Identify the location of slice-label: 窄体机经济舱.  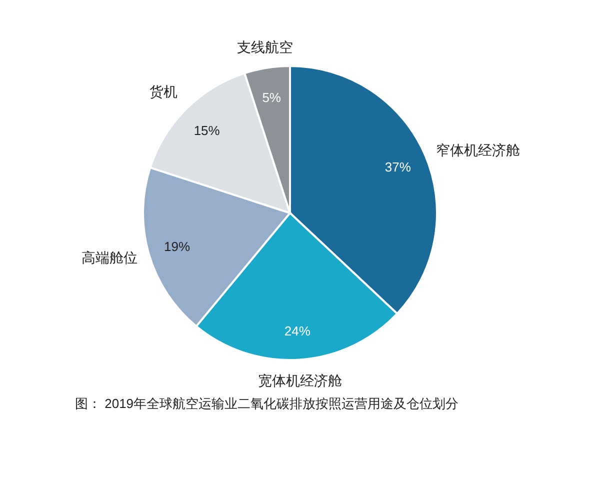
(478, 150).